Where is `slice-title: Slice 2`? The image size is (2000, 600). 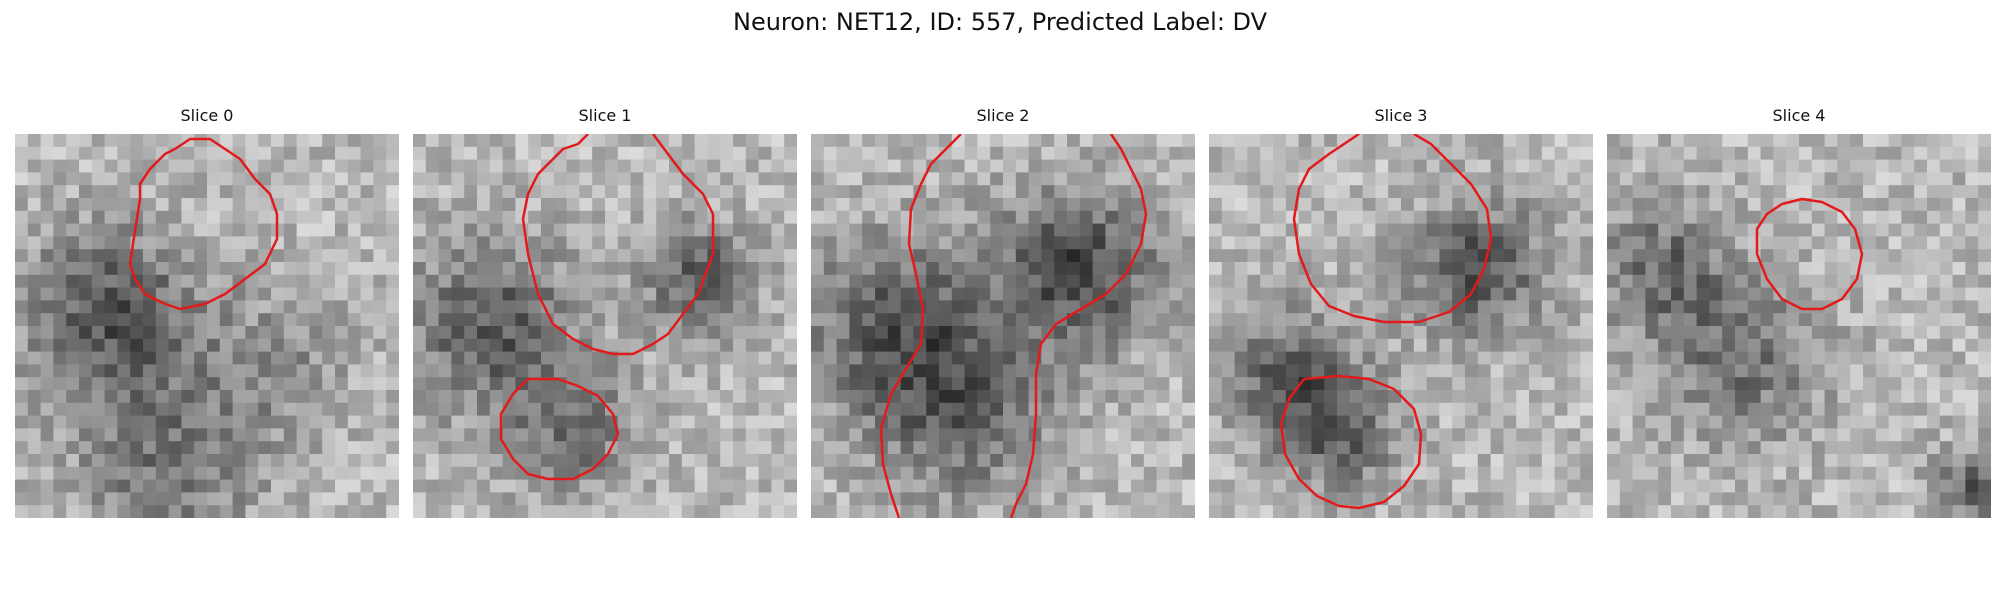 slice-title: Slice 2 is located at coordinates (1003, 115).